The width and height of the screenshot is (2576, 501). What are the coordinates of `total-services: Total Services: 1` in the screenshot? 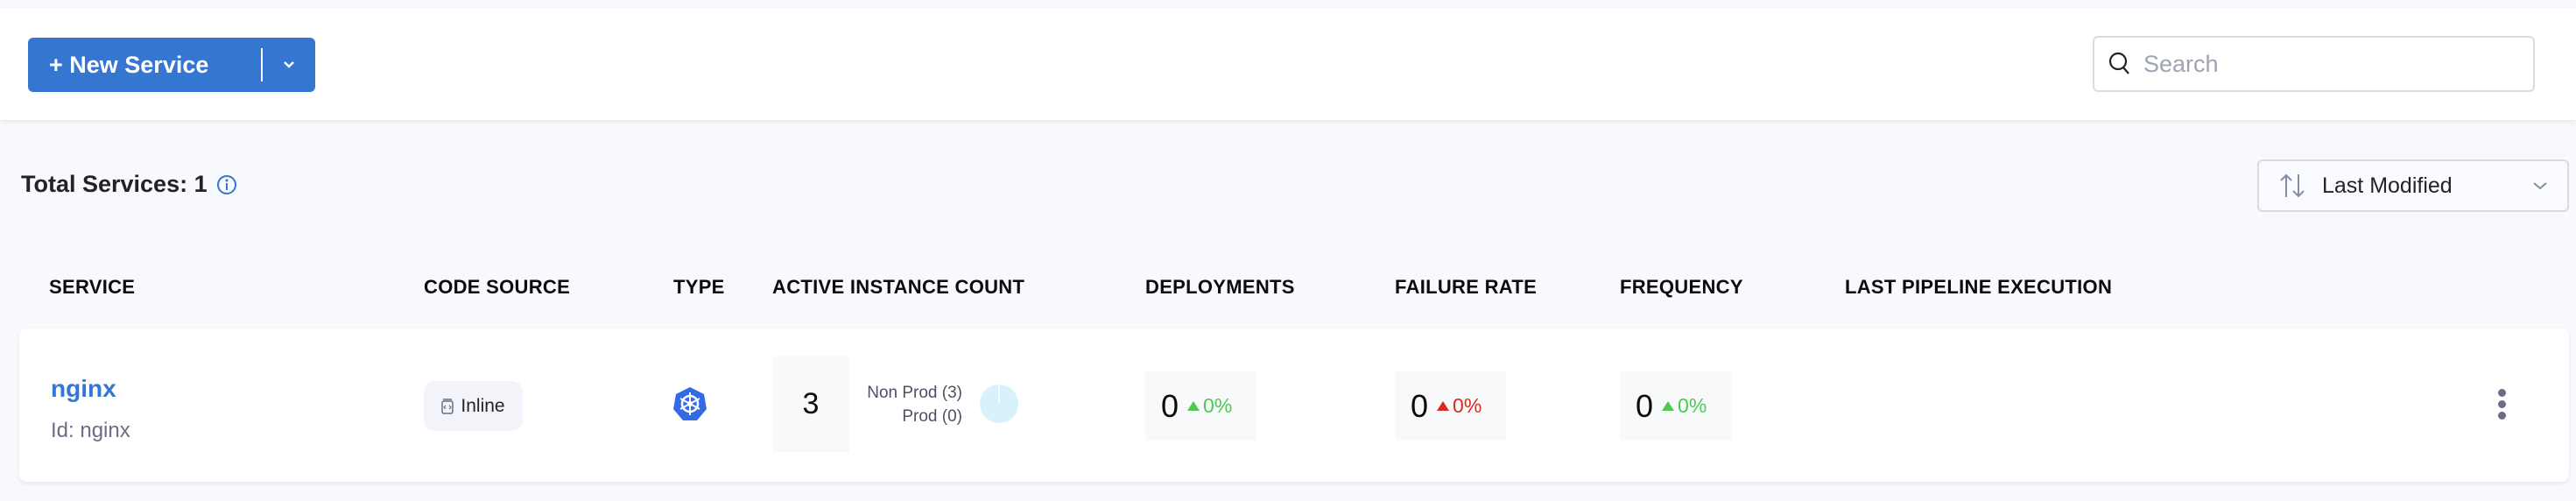 It's located at (129, 184).